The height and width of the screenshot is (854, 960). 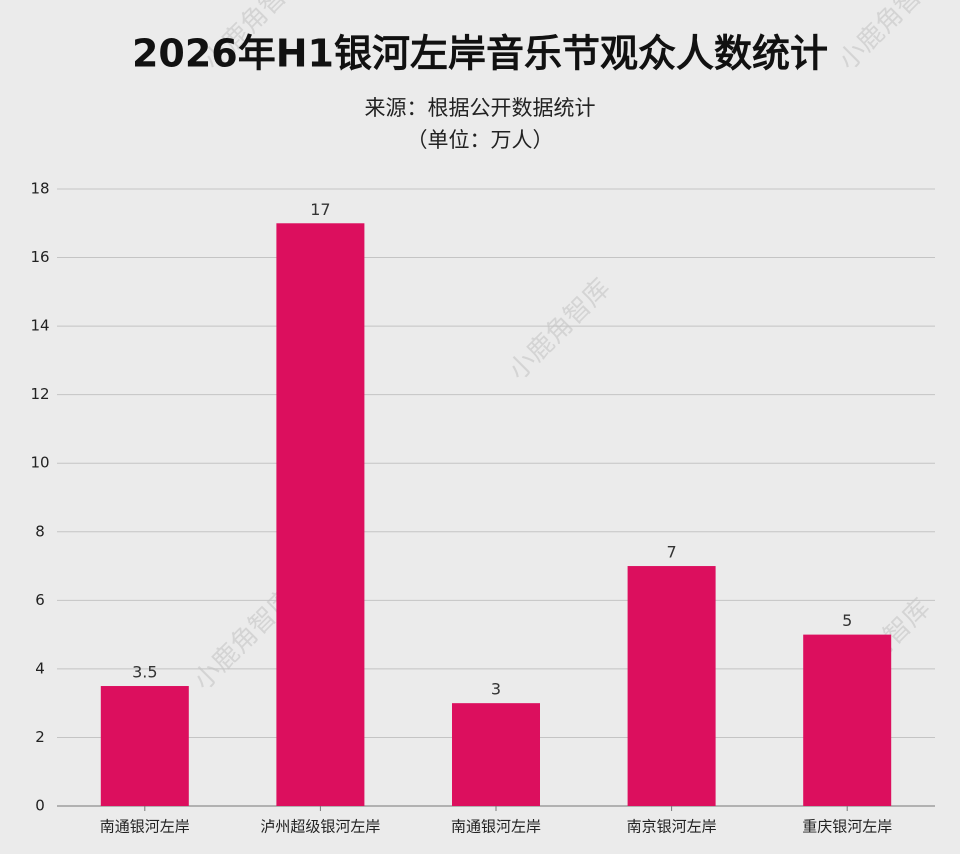 What do you see at coordinates (672, 827) in the screenshot?
I see `x-tick-label: 南京银河左岸` at bounding box center [672, 827].